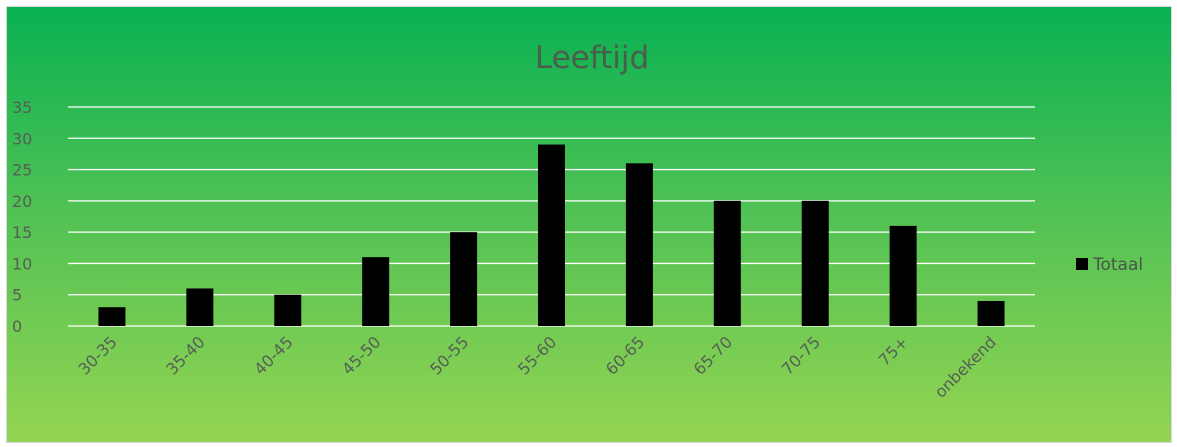 This screenshot has height=447, width=1177. Describe the element at coordinates (22, 201) in the screenshot. I see `y-tick-label: 20` at that location.